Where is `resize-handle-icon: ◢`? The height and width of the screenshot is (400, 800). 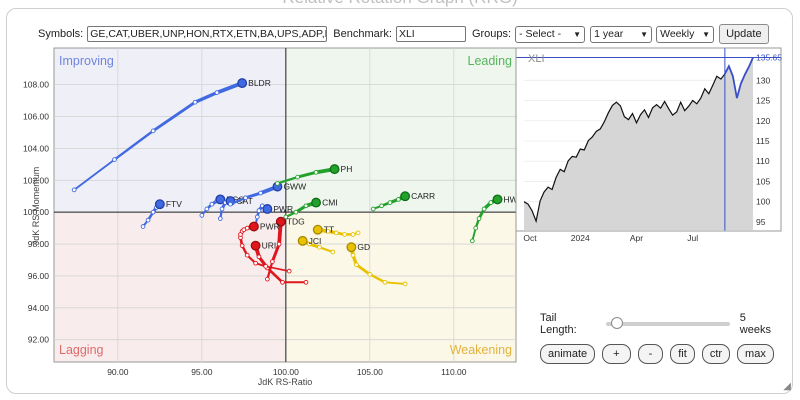 resize-handle-icon: ◢ is located at coordinates (787, 386).